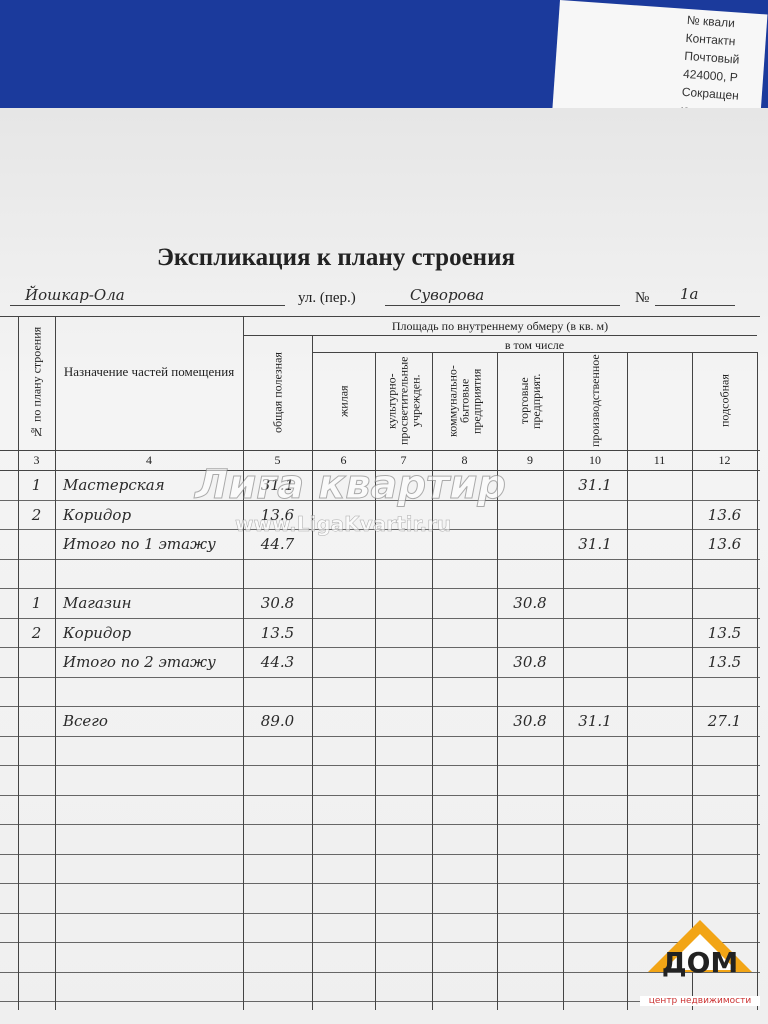 This screenshot has height=1024, width=768. I want to click on column-number: 10, so click(595, 460).